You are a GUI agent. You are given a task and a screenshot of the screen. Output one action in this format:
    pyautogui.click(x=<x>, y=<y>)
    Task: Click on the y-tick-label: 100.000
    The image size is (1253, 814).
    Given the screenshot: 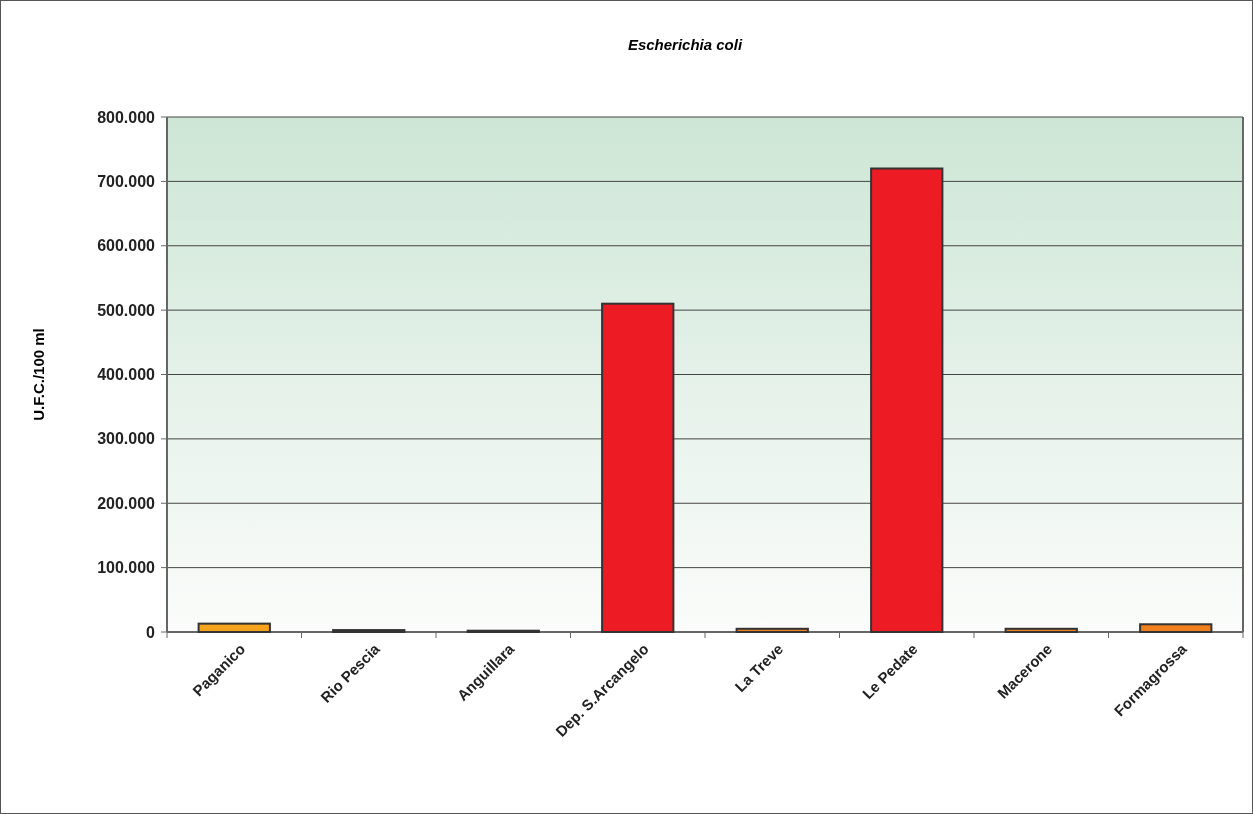 What is the action you would take?
    pyautogui.click(x=126, y=568)
    